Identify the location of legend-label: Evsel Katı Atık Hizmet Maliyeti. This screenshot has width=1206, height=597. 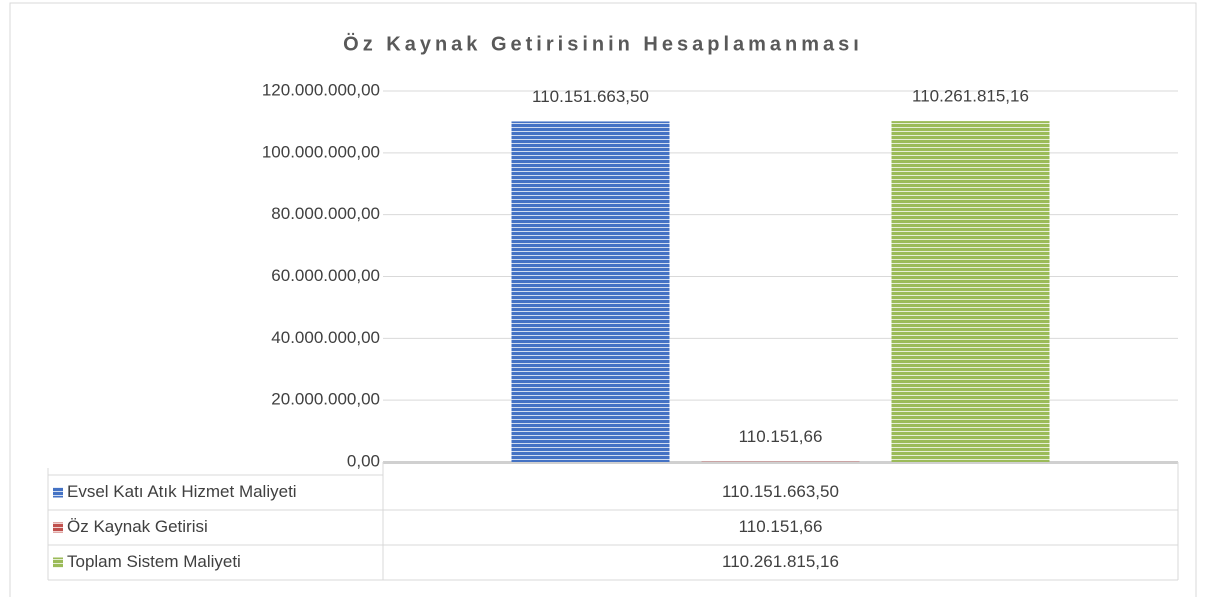
(182, 491).